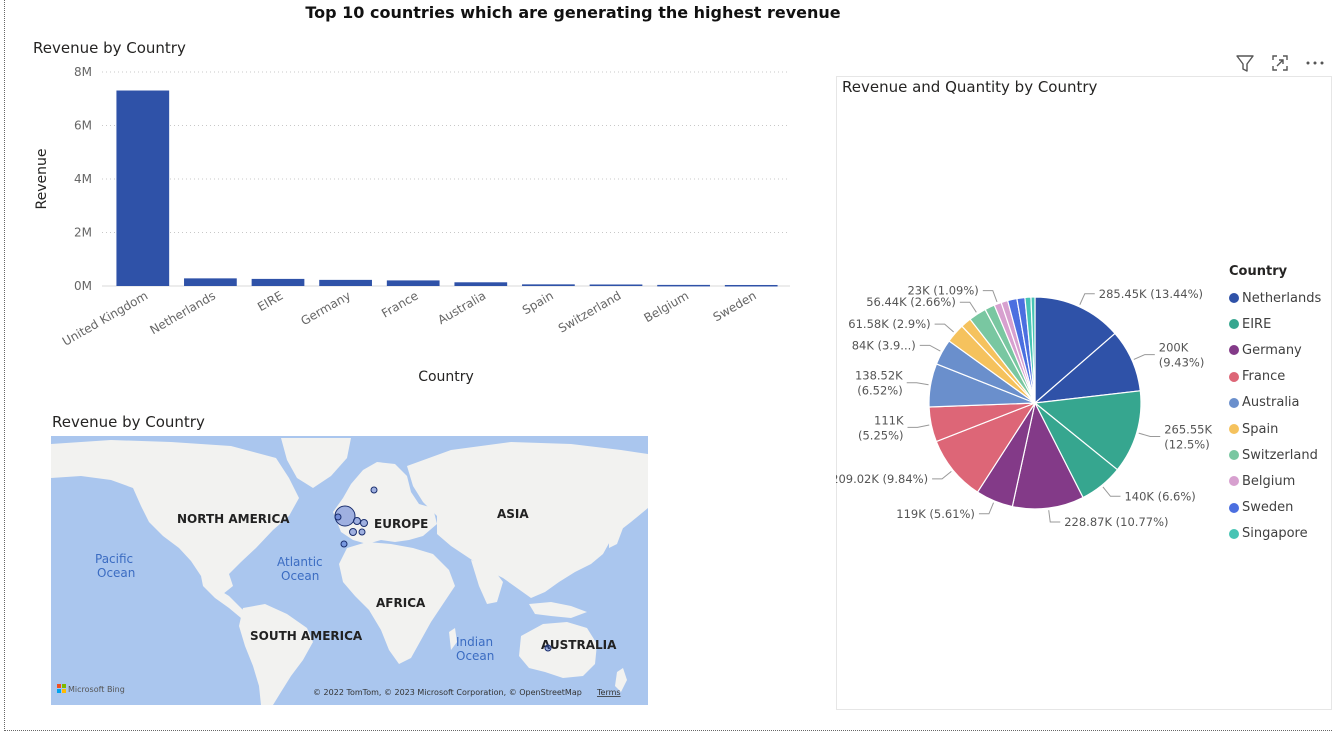 The image size is (1334, 733). Describe the element at coordinates (608, 692) in the screenshot. I see `map-terms-link: Terms` at that location.